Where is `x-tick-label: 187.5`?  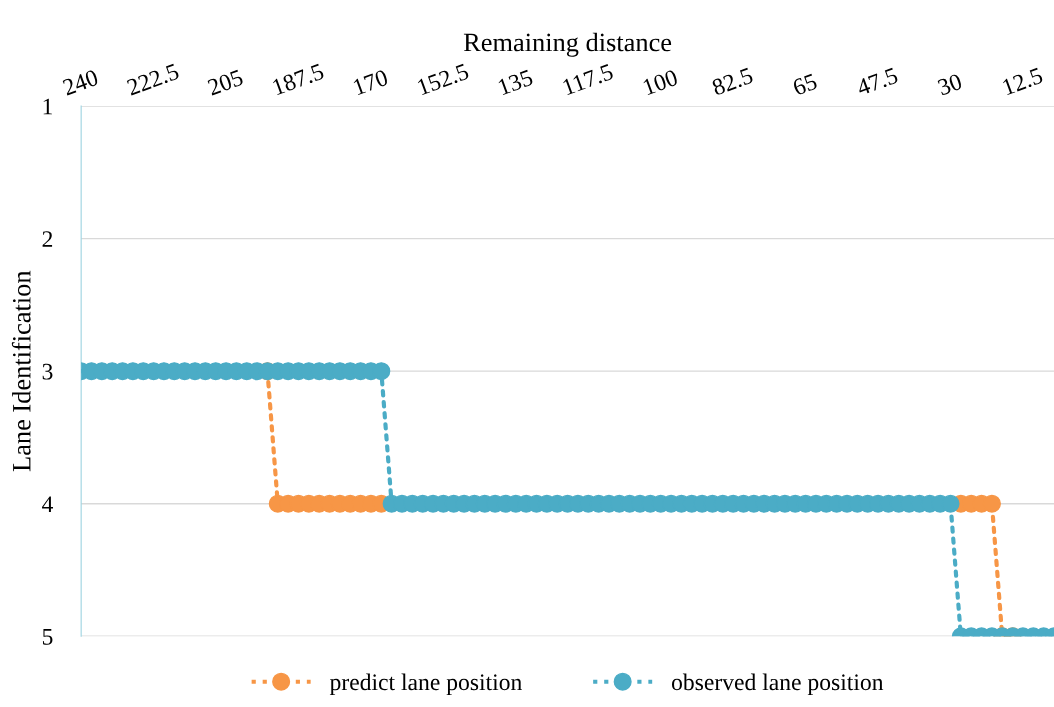 x-tick-label: 187.5 is located at coordinates (298, 79).